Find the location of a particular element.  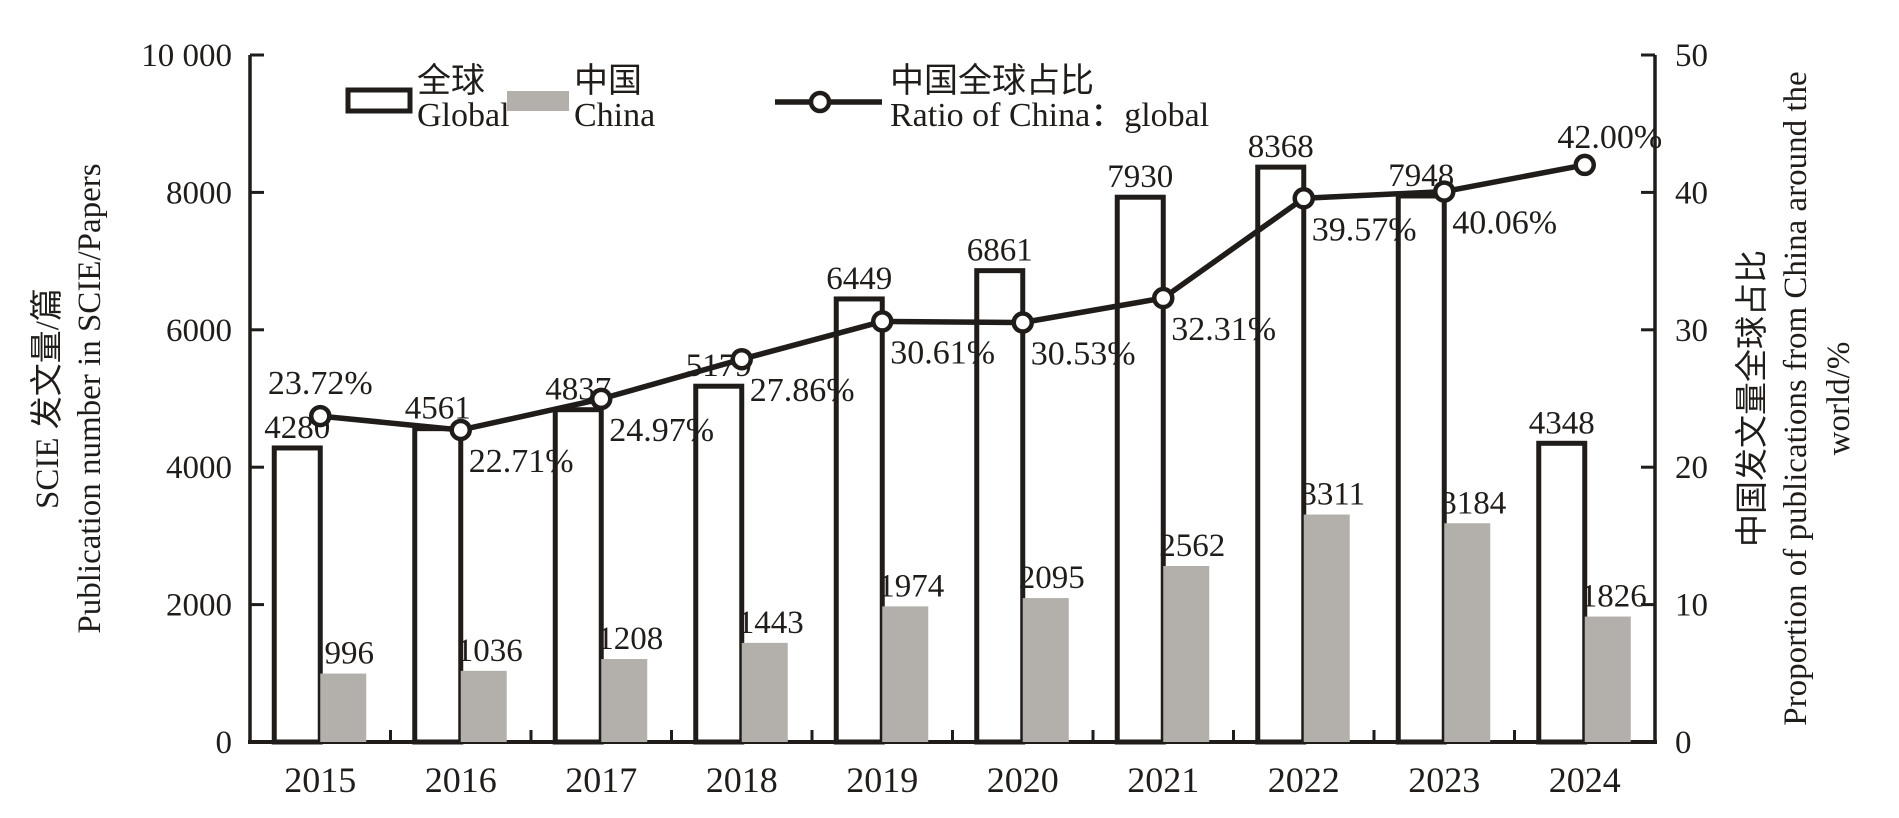

global-bar-label-2024: 4348 is located at coordinates (1562, 423).